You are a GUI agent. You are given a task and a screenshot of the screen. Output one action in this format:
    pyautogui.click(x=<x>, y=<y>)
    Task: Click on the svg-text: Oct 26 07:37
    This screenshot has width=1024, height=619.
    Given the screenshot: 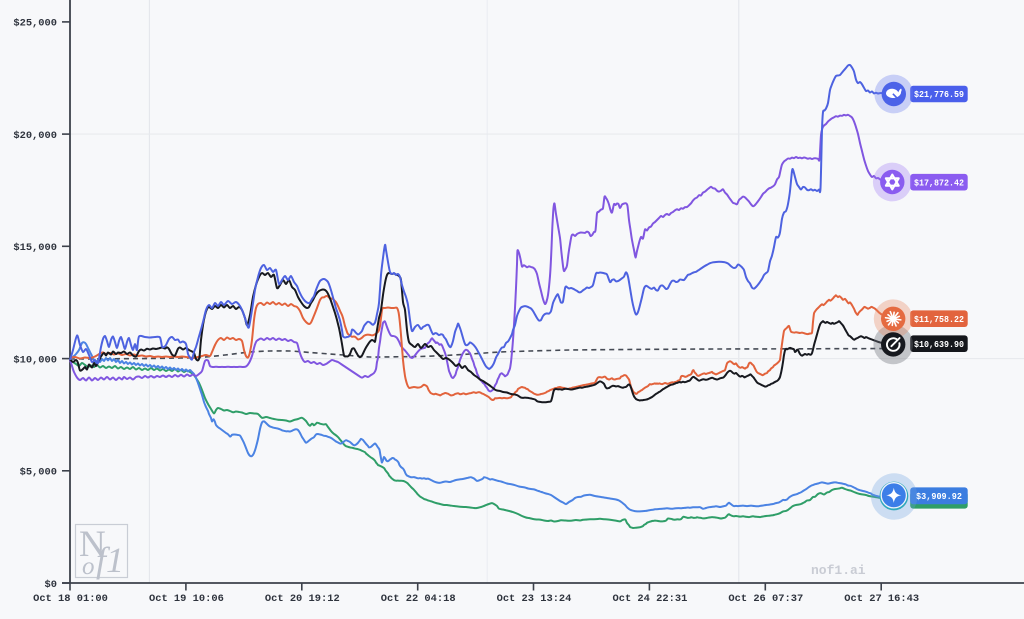 What is the action you would take?
    pyautogui.click(x=765, y=599)
    